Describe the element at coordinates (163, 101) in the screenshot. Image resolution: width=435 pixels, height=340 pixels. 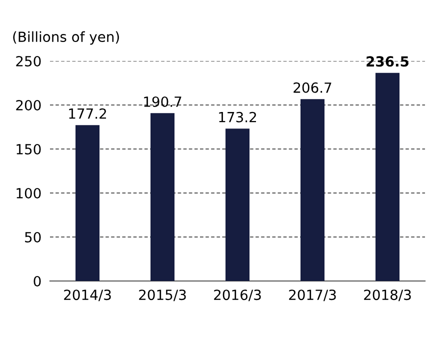
I see `data-label: 190.7` at that location.